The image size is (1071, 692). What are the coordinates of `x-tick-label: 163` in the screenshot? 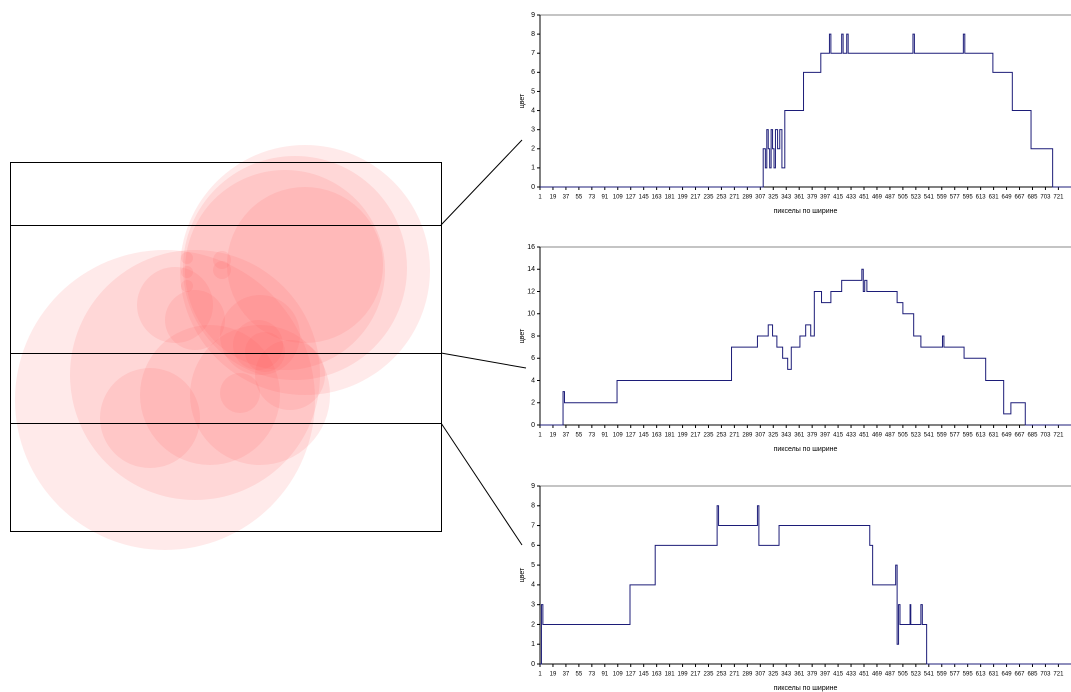 It's located at (657, 436).